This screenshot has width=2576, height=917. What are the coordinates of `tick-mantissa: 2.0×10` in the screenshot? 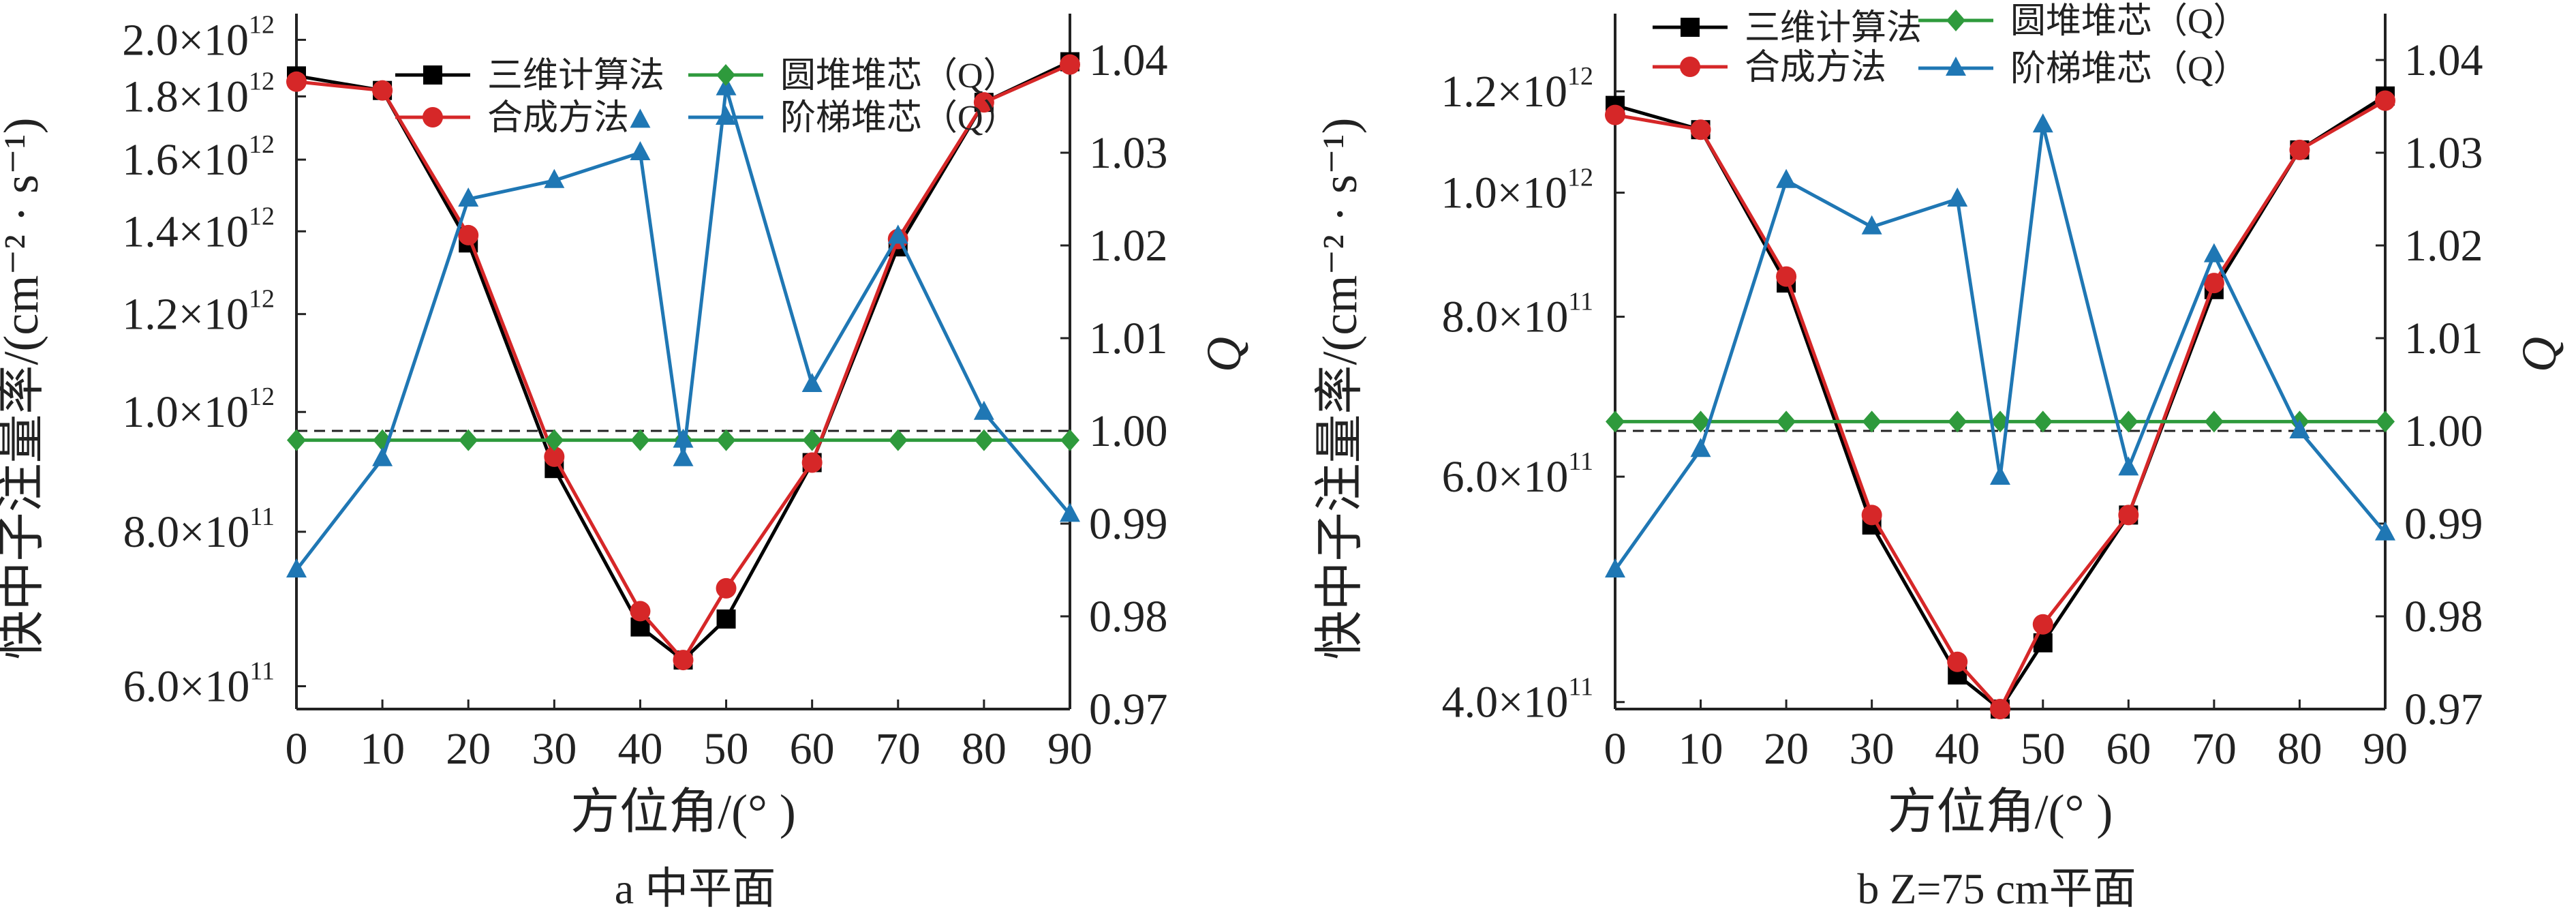 It's located at (185, 40).